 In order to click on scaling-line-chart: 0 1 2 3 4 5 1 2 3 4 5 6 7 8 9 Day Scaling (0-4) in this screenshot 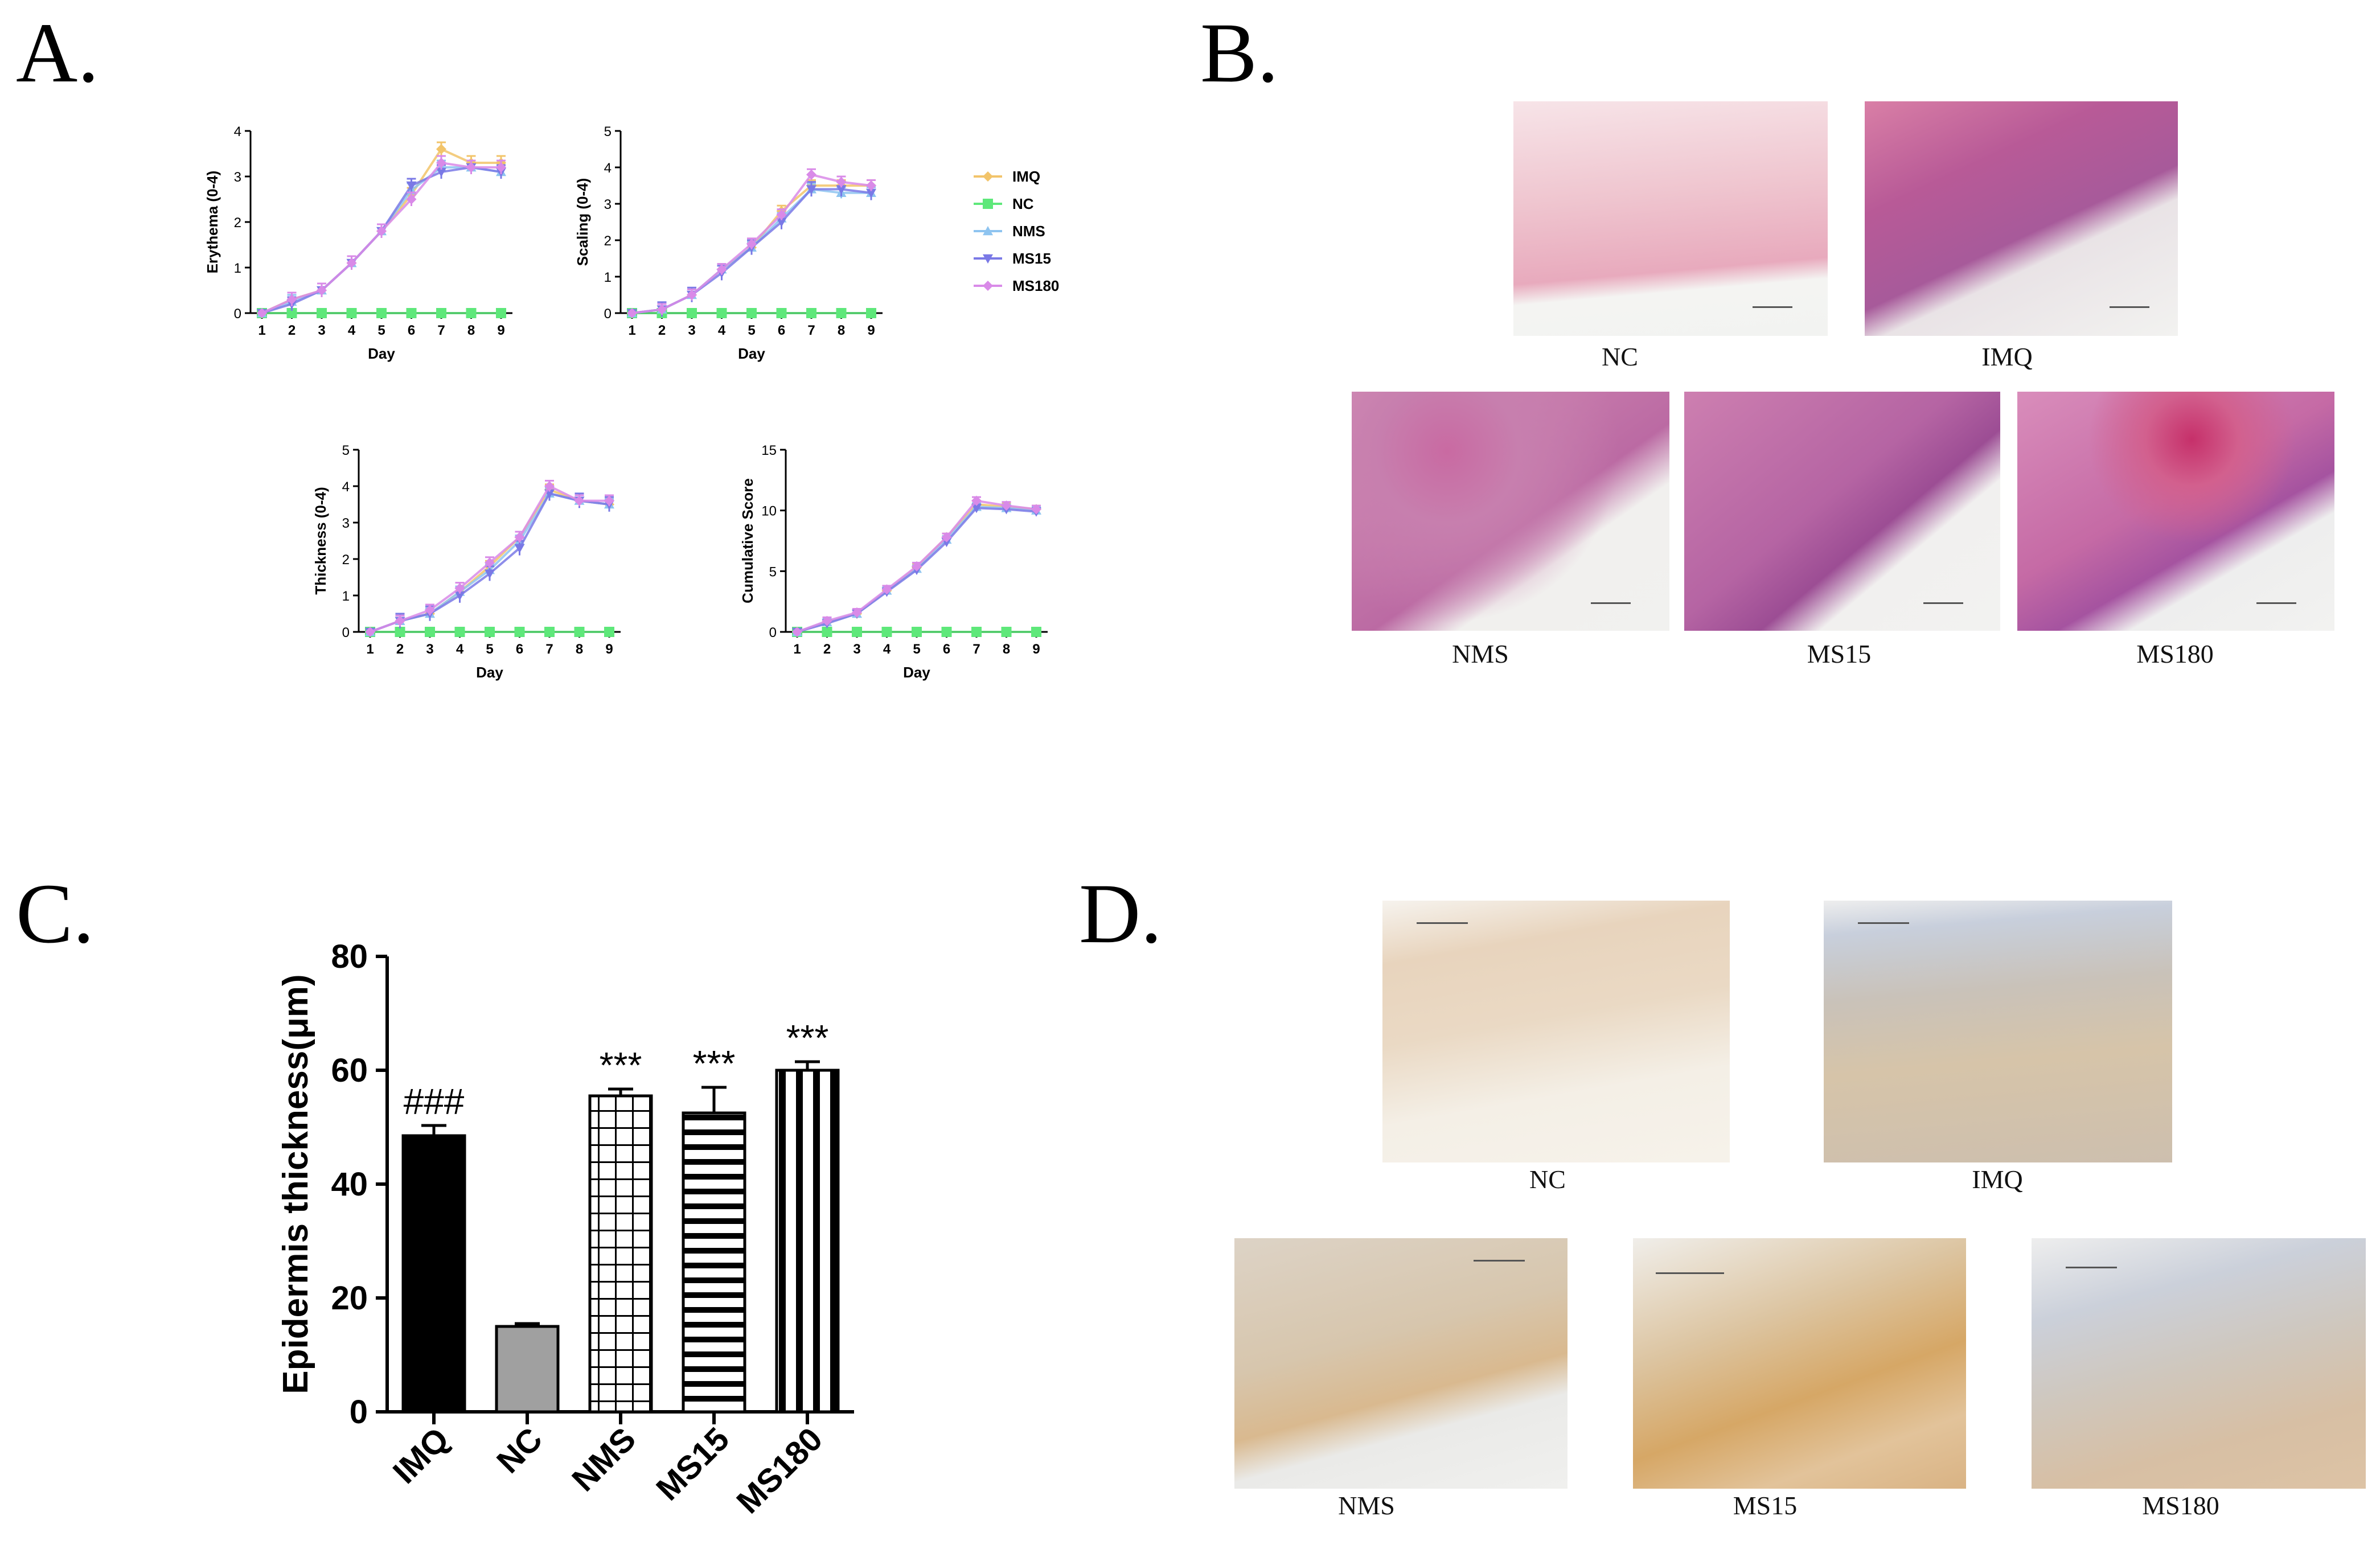, I will do `click(728, 243)`.